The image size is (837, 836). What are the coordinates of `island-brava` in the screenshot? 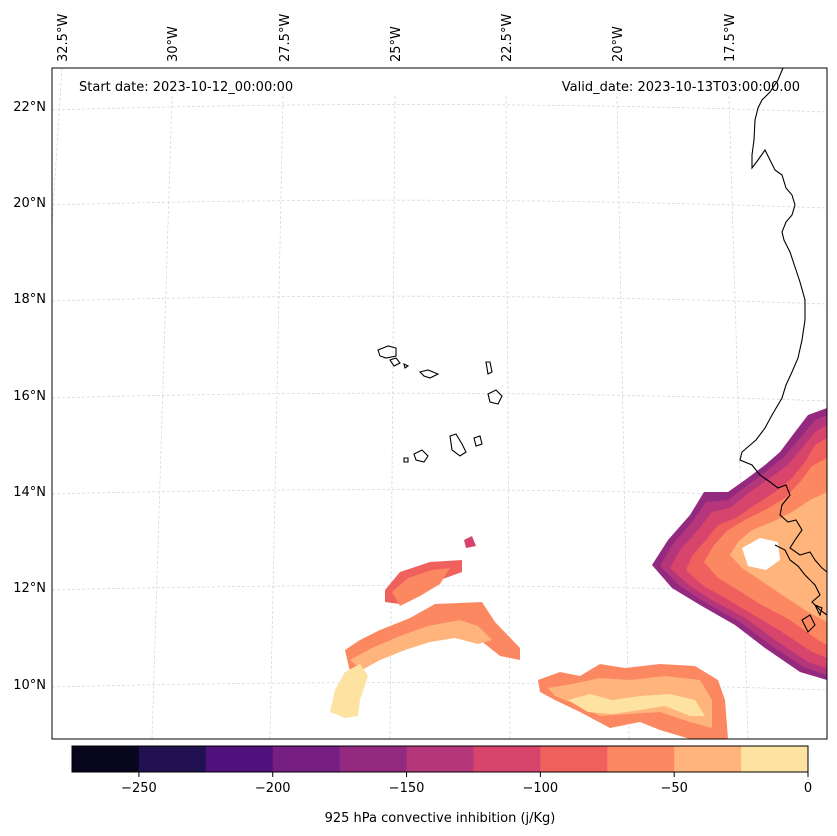 It's located at (406, 460).